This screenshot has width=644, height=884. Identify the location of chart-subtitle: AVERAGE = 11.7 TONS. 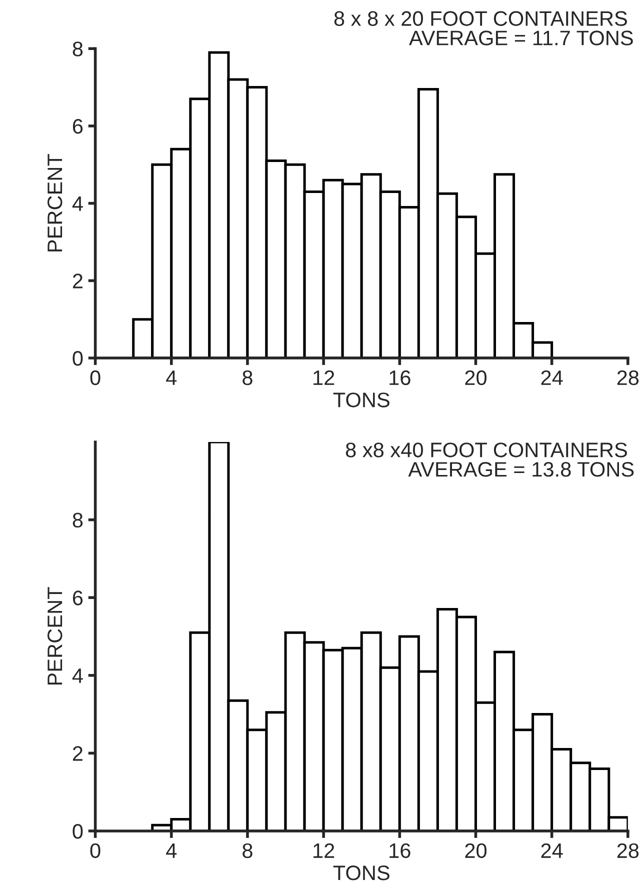
(520, 38).